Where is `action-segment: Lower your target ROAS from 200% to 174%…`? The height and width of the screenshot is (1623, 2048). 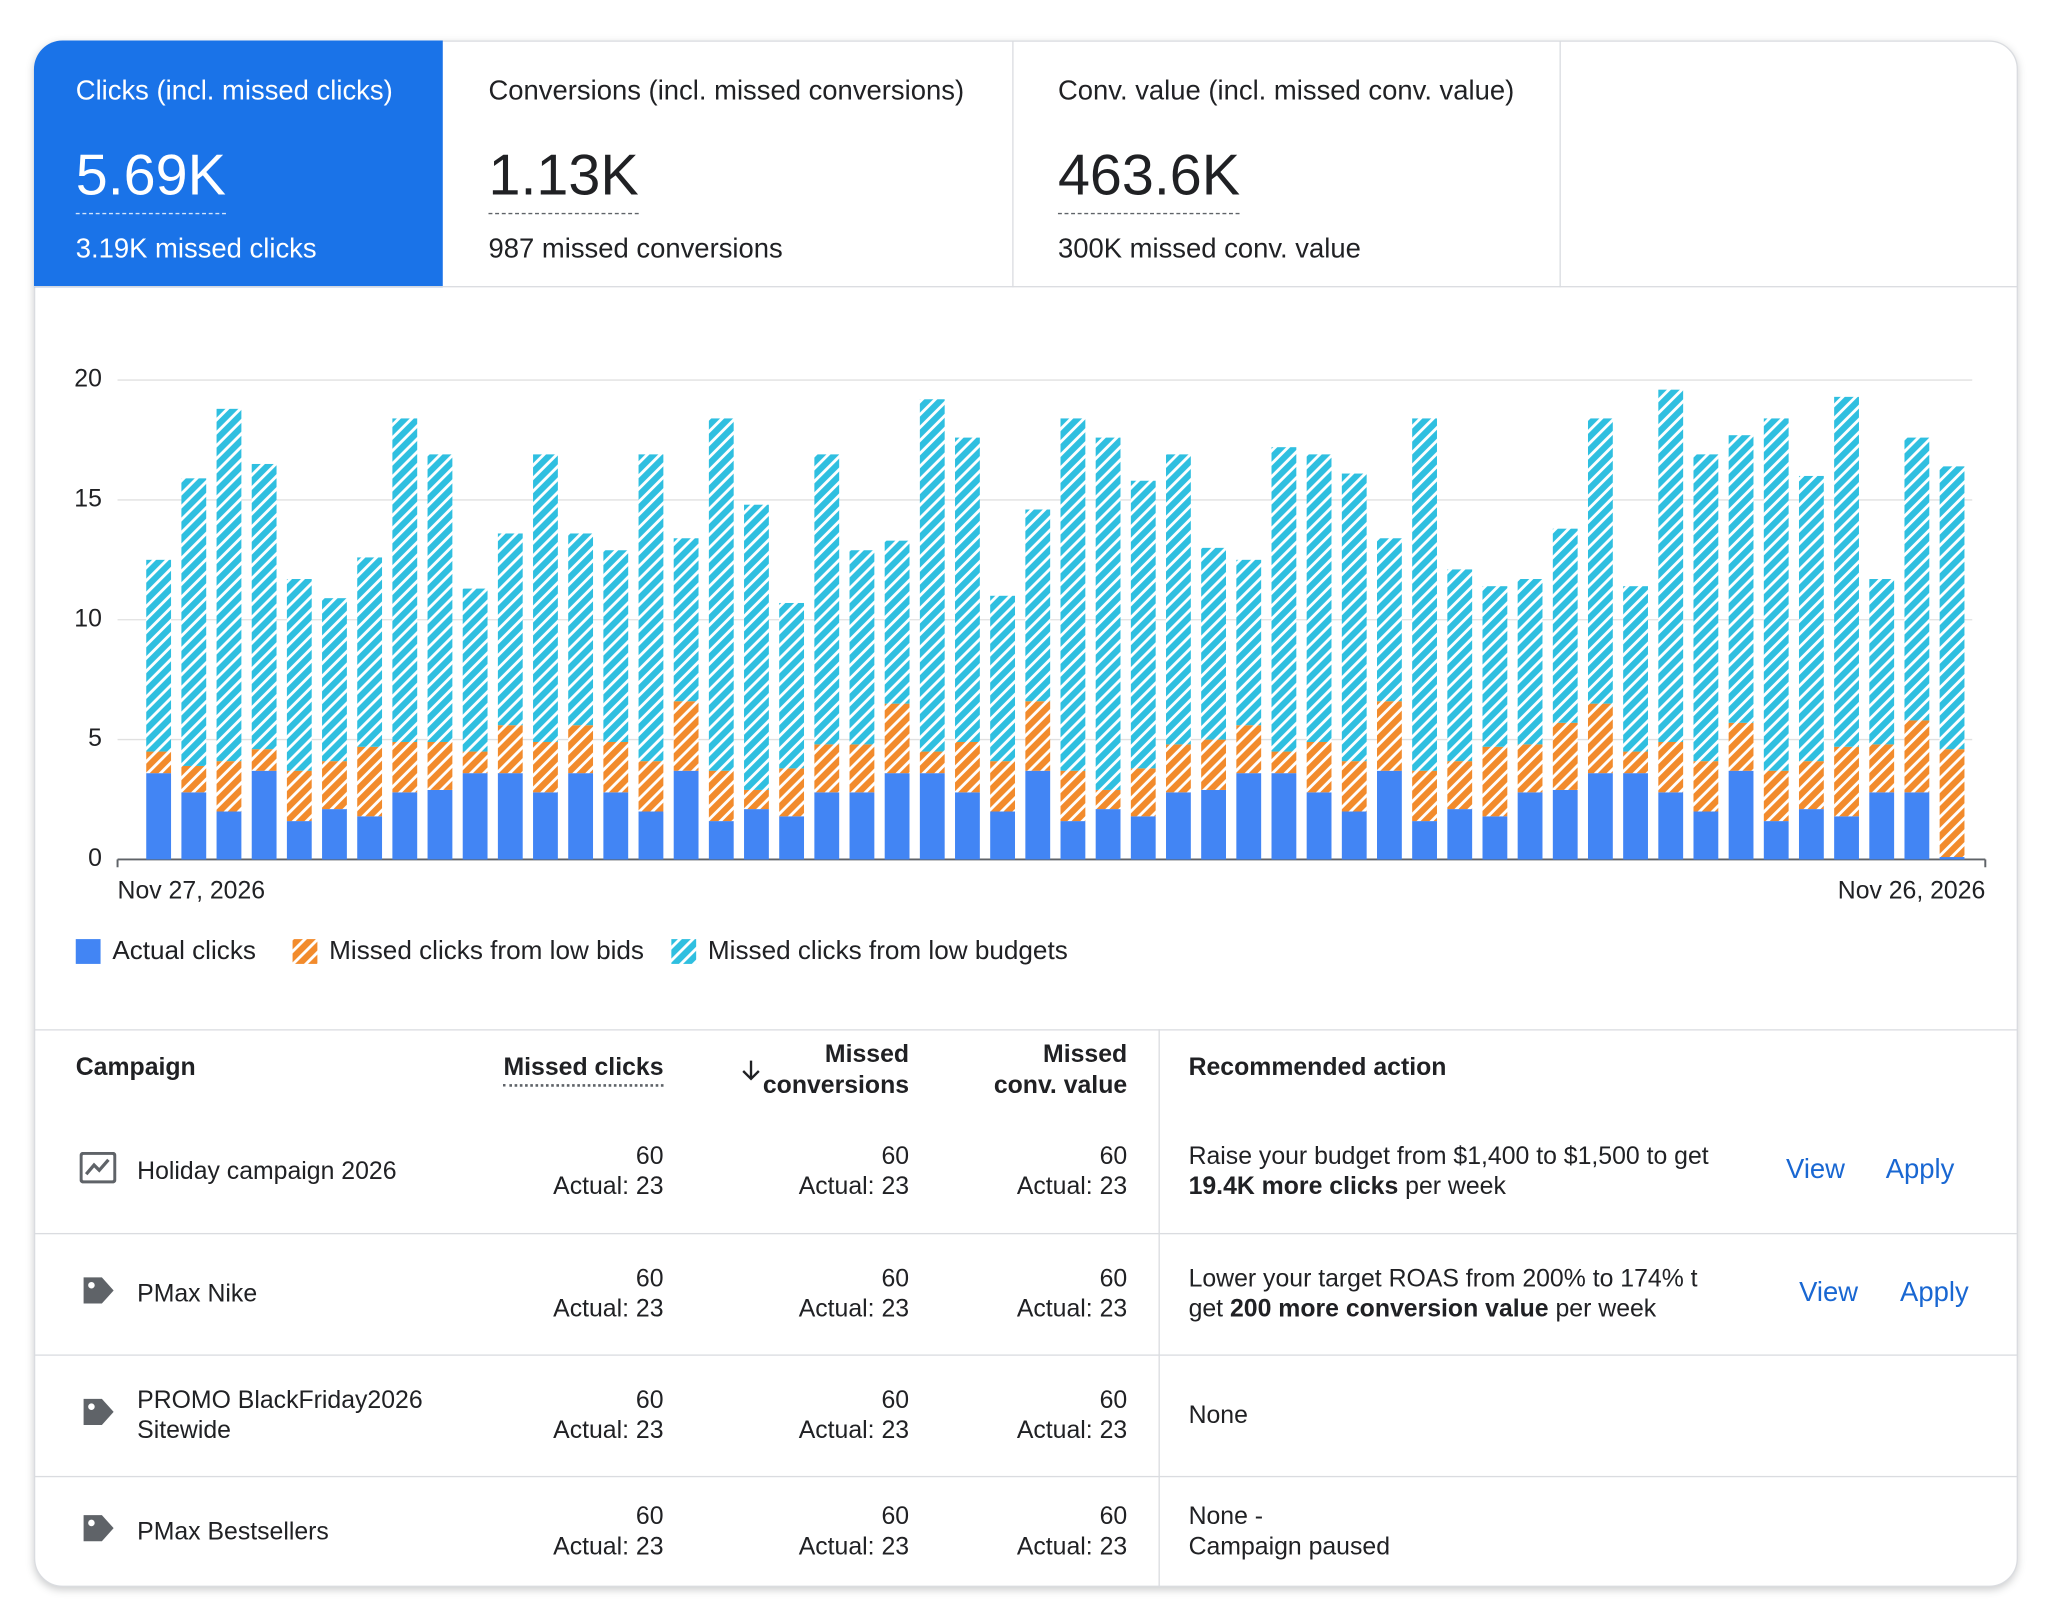
action-segment: Lower your target ROAS from 200% to 174%… is located at coordinates (1443, 1278).